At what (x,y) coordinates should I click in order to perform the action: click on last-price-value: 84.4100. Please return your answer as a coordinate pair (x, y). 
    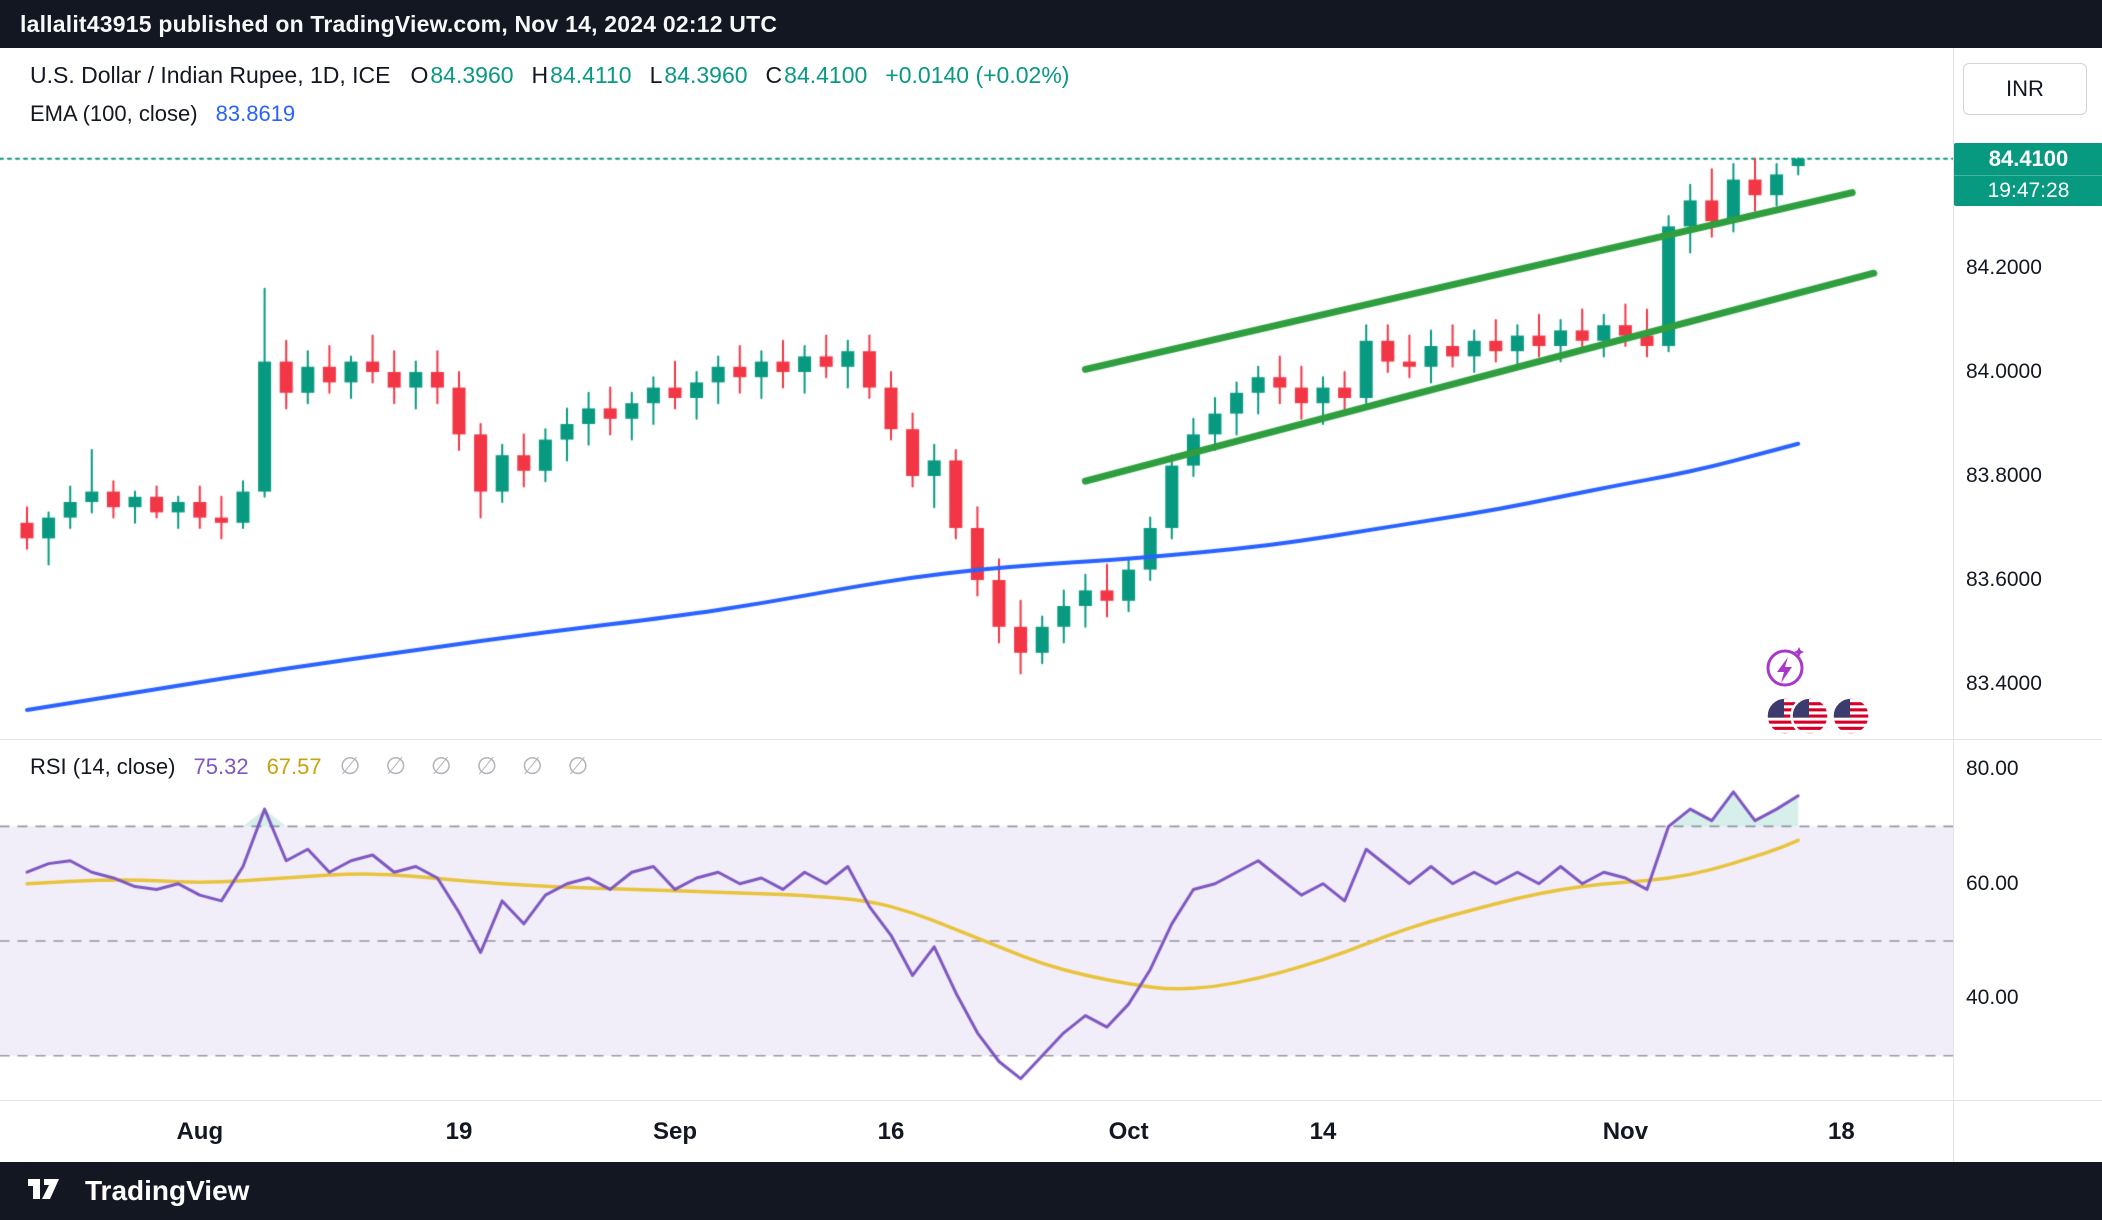
    Looking at the image, I should click on (2028, 158).